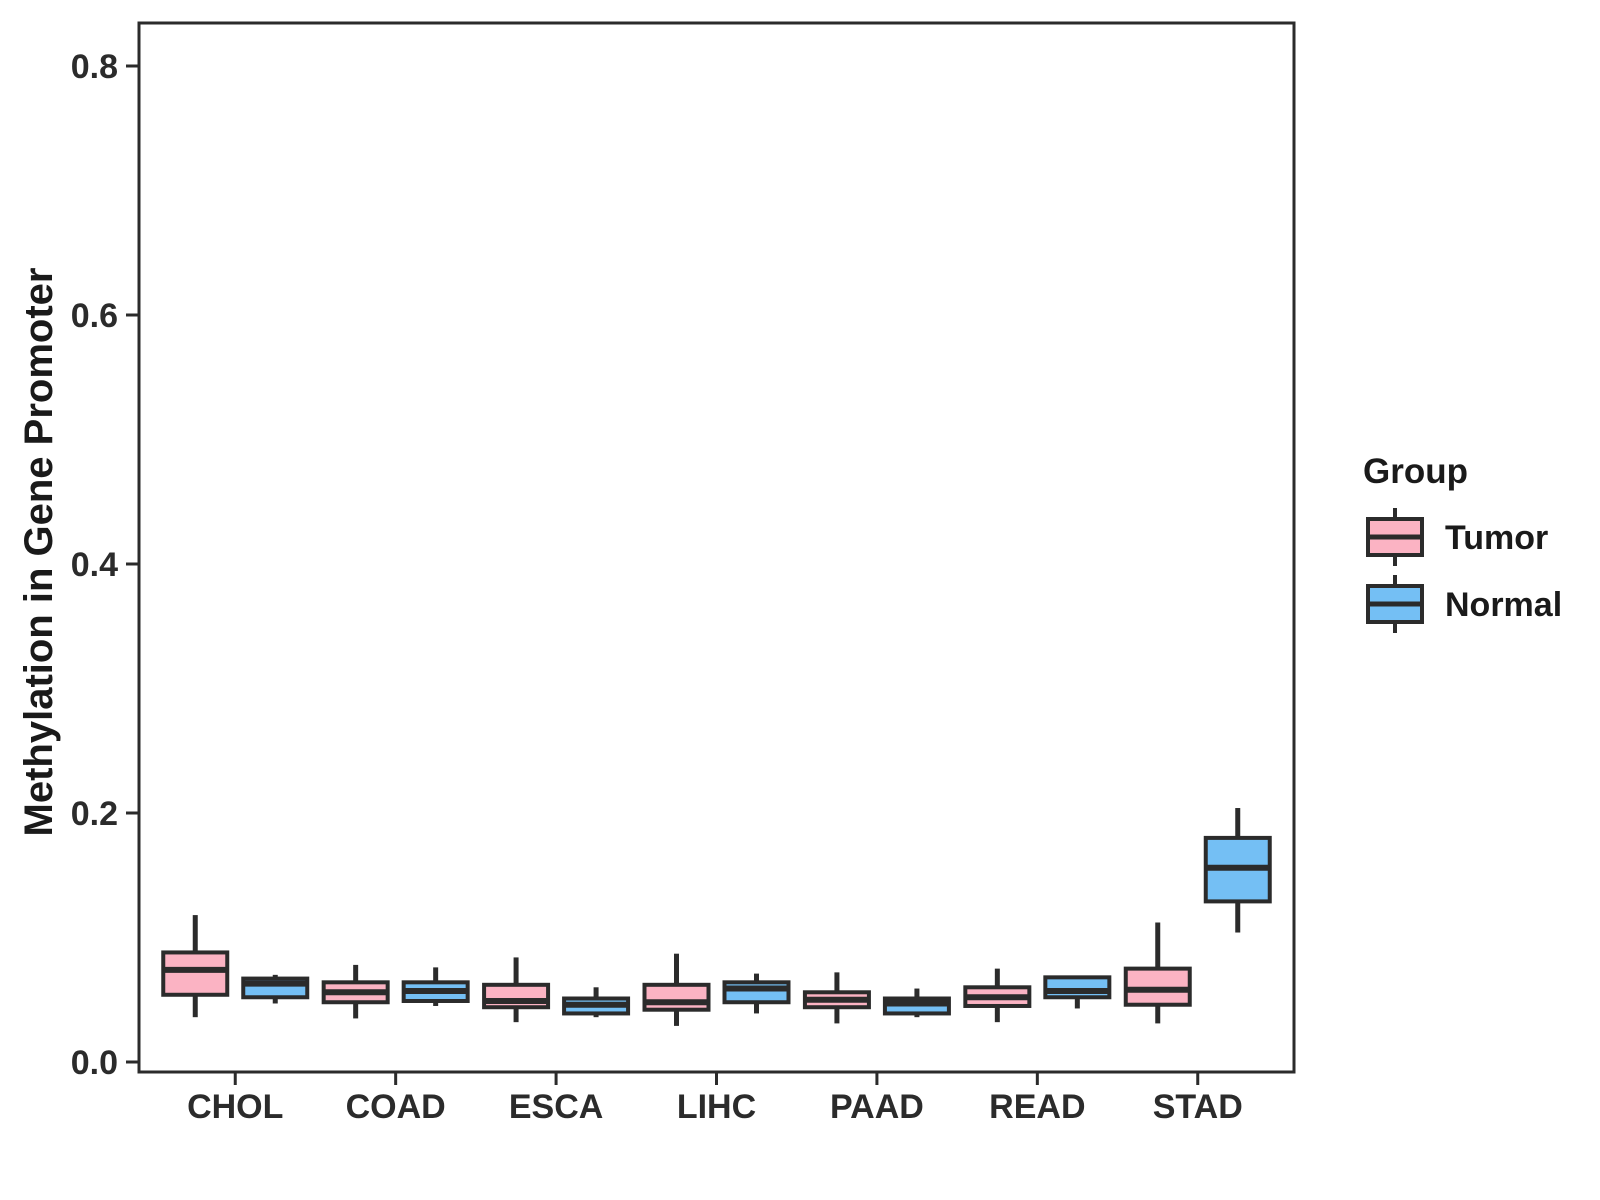 Image resolution: width=1600 pixels, height=1200 pixels. Describe the element at coordinates (39, 552) in the screenshot. I see `y-axis-title: Methylation in Gene Promoter` at that location.